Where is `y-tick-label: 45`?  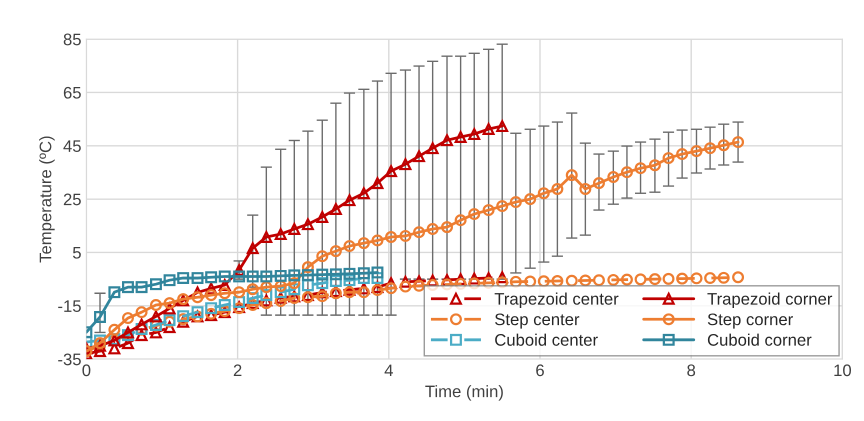
y-tick-label: 45 is located at coordinates (72, 146).